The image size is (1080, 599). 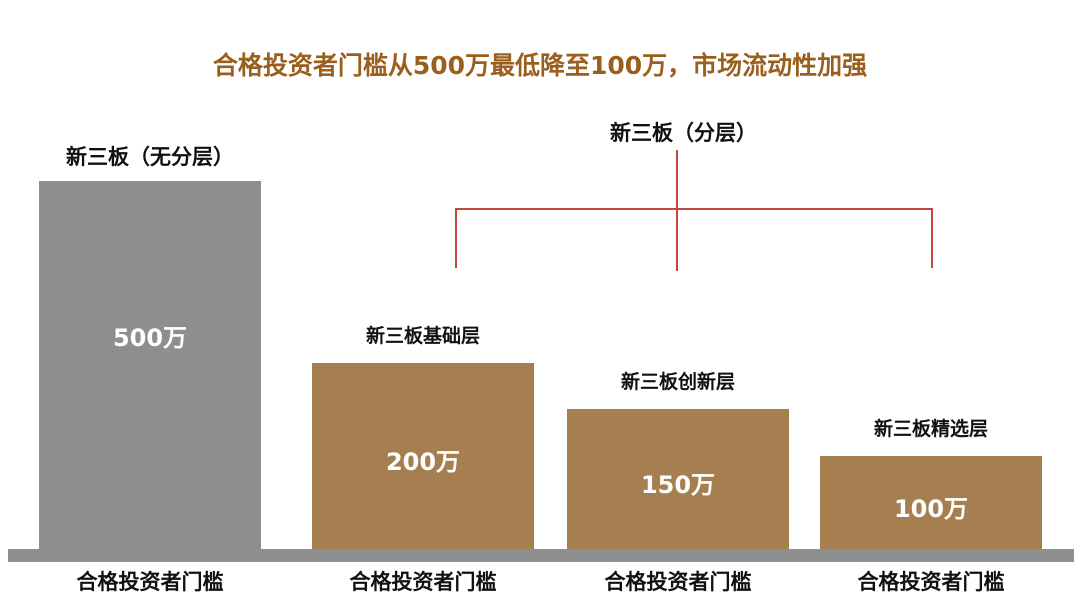 I want to click on bar-3: 100万, so click(x=931, y=502).